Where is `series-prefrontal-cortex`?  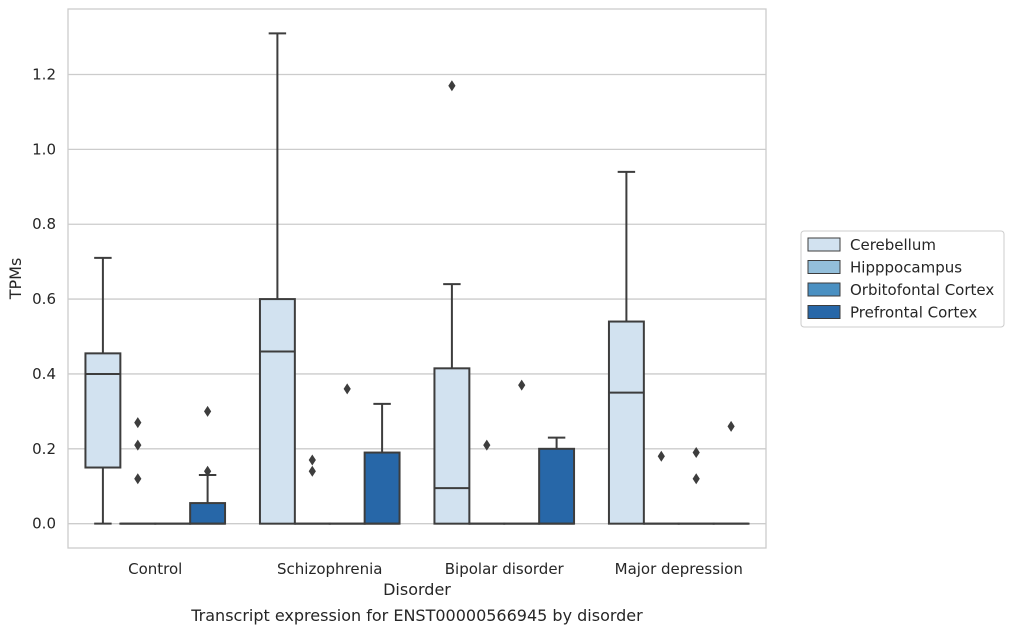
series-prefrontal-cortex is located at coordinates (469, 463).